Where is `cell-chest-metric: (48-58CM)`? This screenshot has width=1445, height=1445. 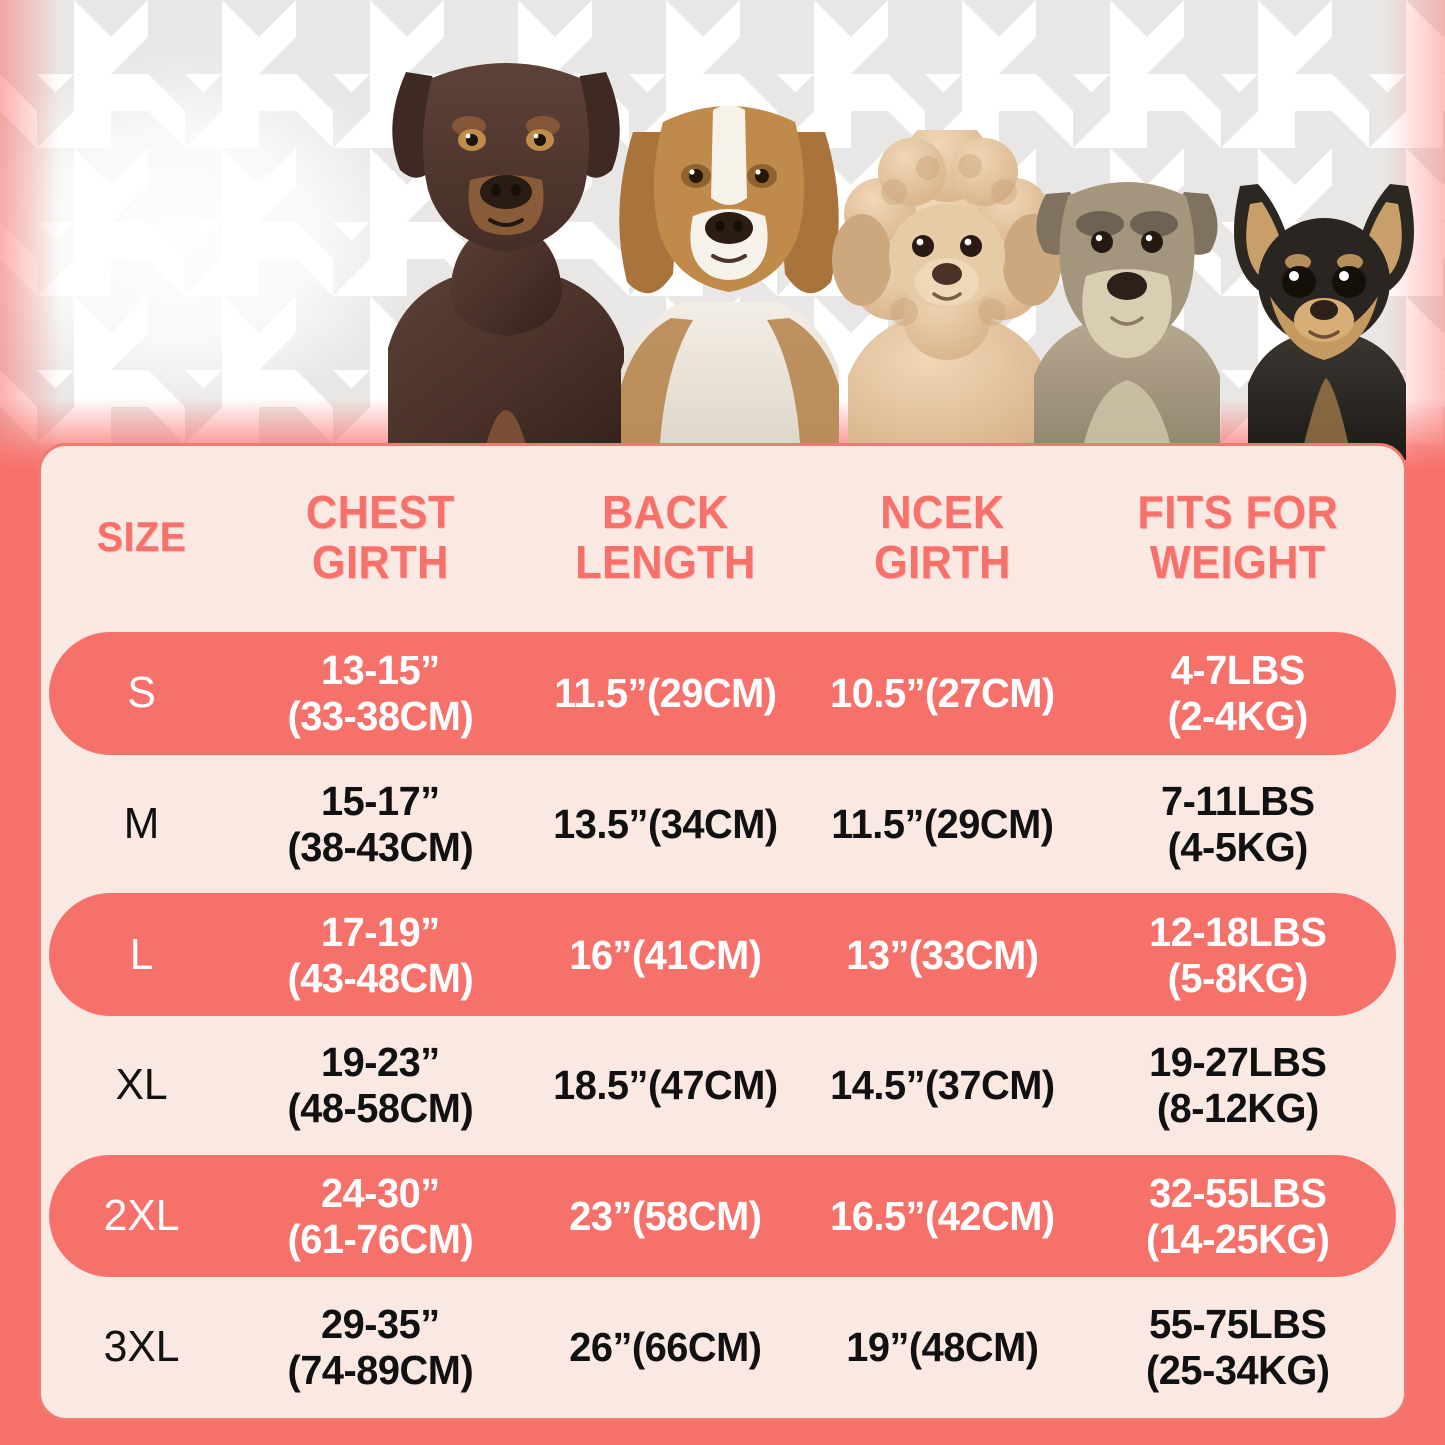 cell-chest-metric: (48-58CM) is located at coordinates (380, 1108).